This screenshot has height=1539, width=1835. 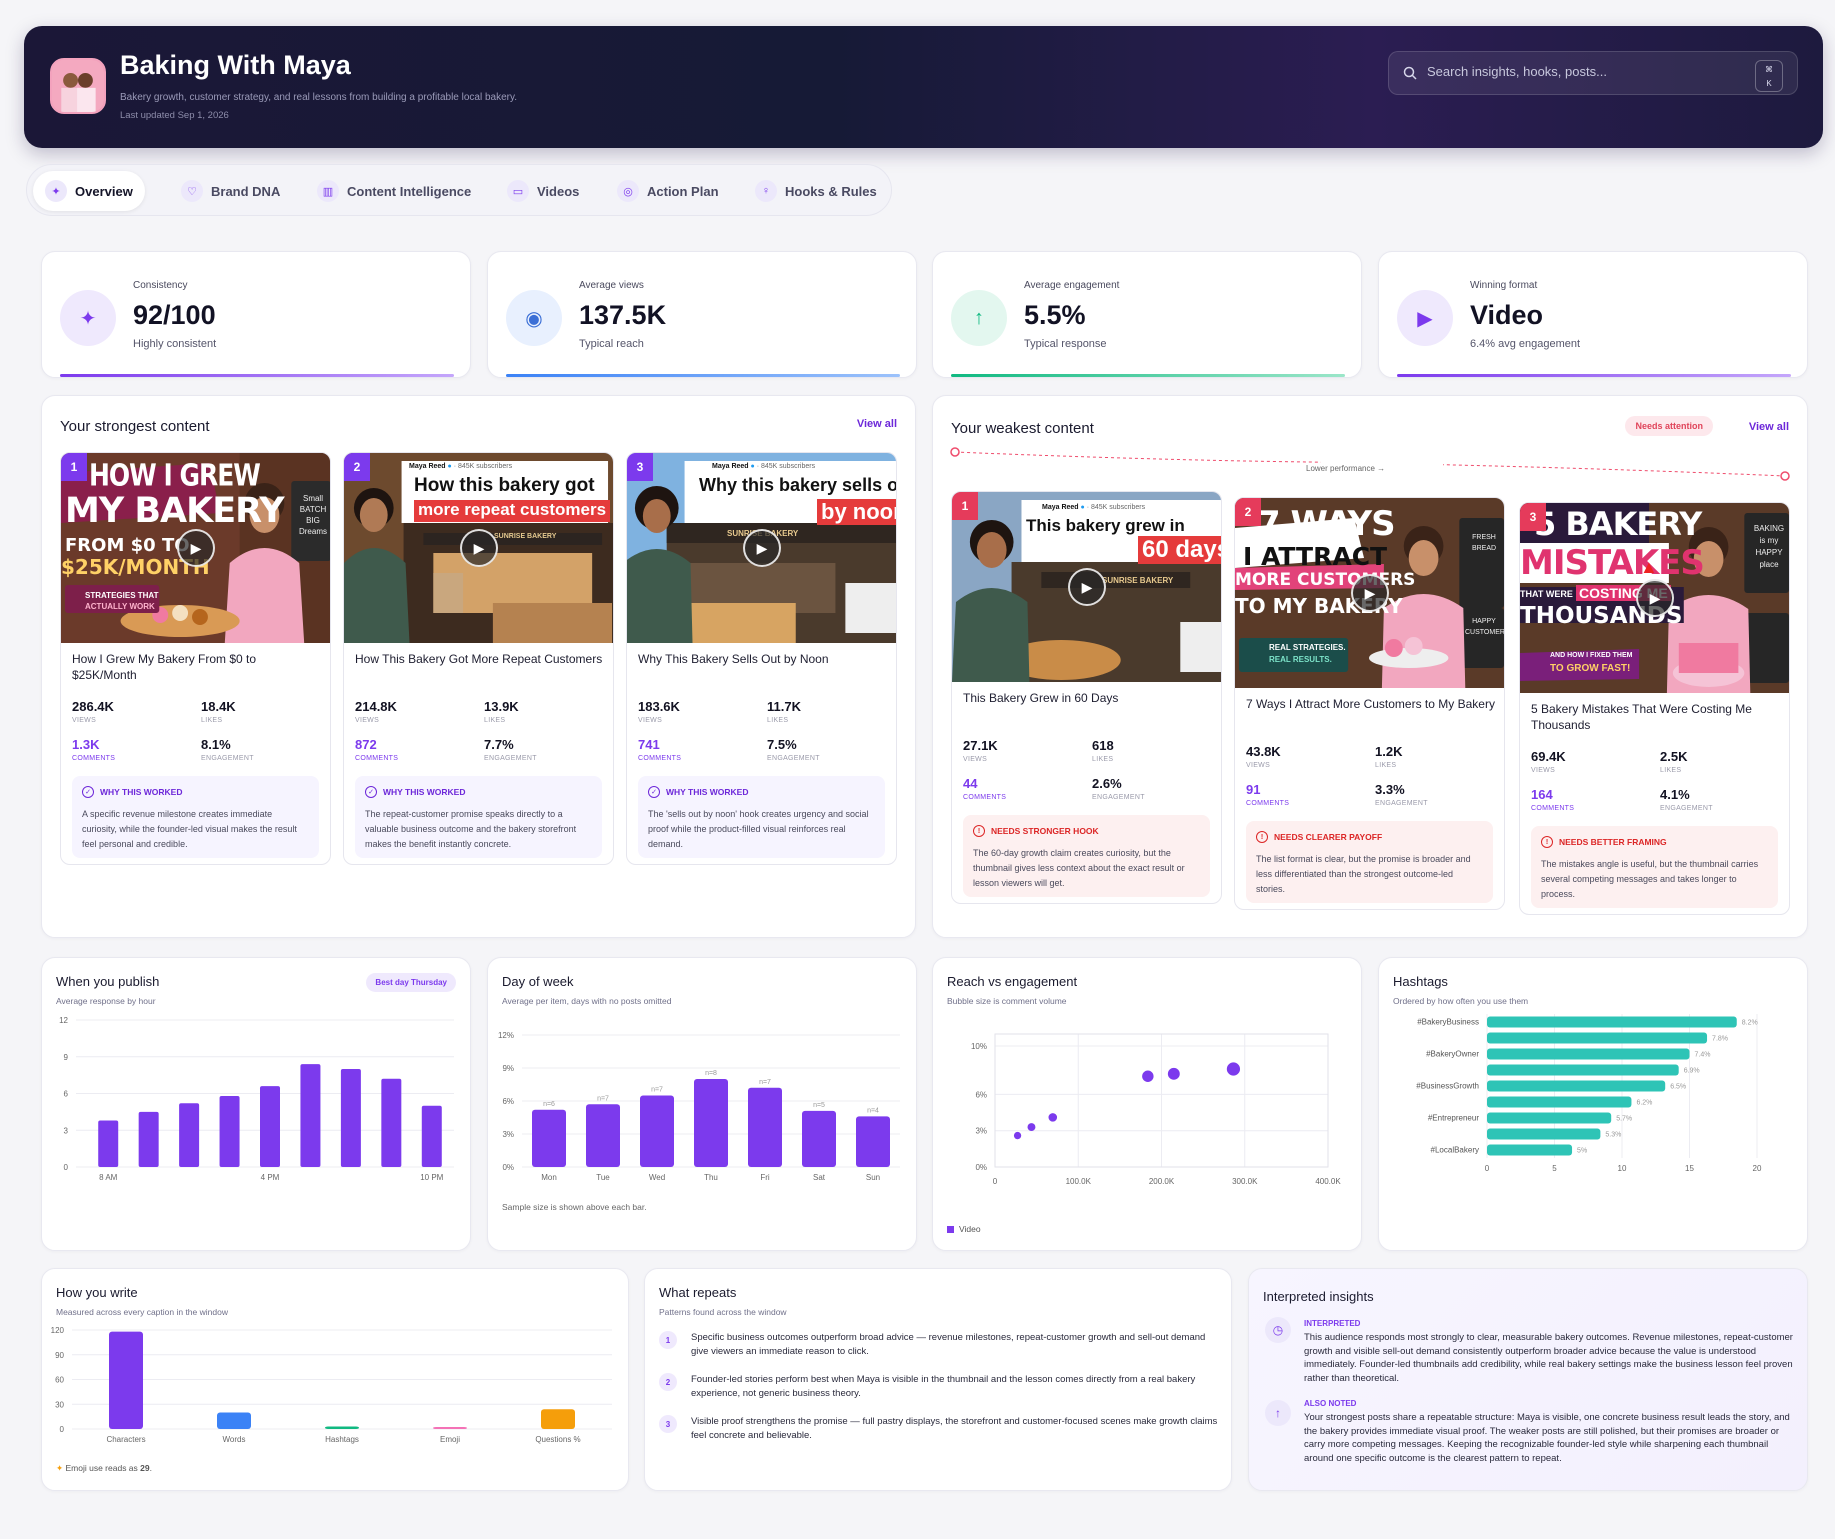 What do you see at coordinates (174, 315) in the screenshot?
I see `kpi-value: 92/100` at bounding box center [174, 315].